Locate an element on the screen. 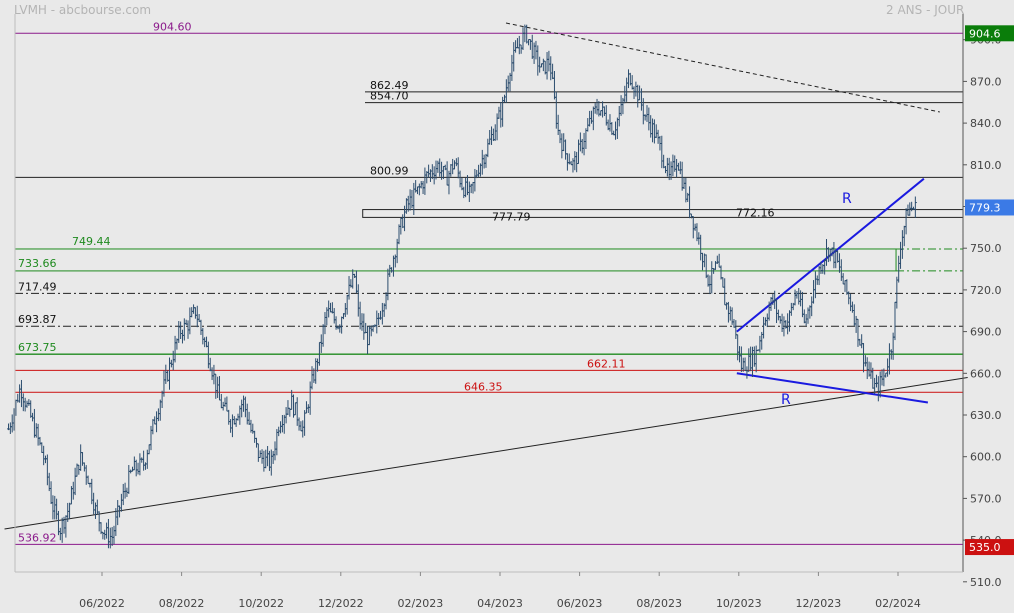 The height and width of the screenshot is (613, 1014). level-label-6: 673.75 is located at coordinates (37, 347).